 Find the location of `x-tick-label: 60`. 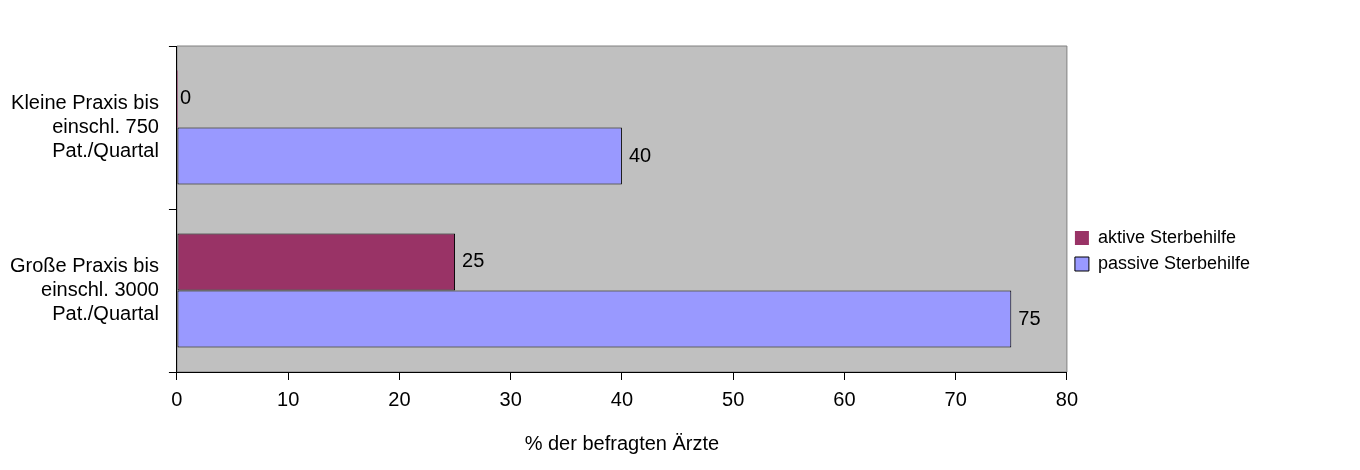

x-tick-label: 60 is located at coordinates (844, 398).